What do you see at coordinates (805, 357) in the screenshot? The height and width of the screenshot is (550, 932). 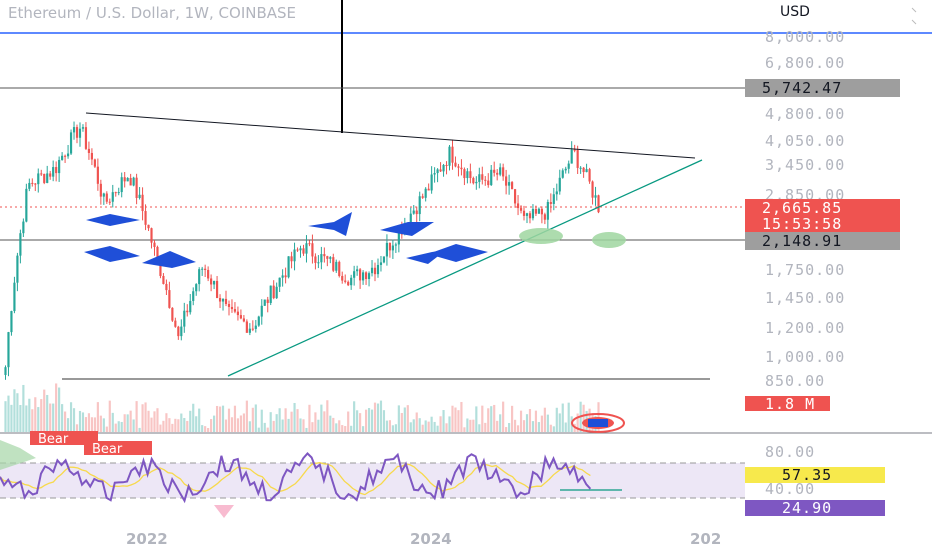 I see `y-tick: 1,000.00` at bounding box center [805, 357].